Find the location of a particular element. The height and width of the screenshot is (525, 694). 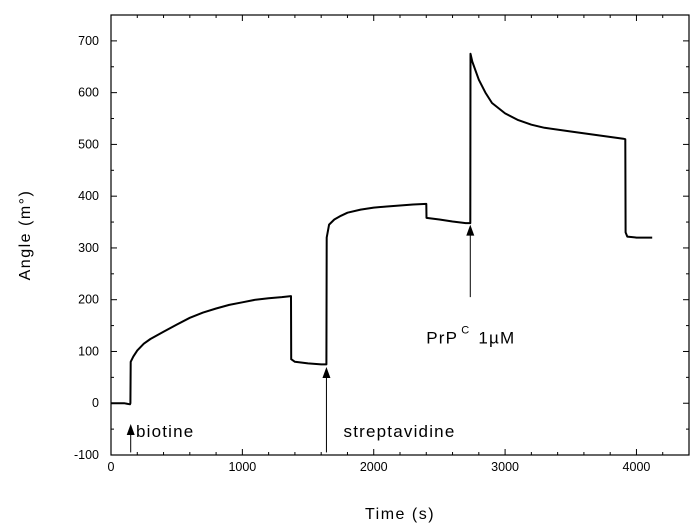

y-tick-label: 700 is located at coordinates (88, 41).